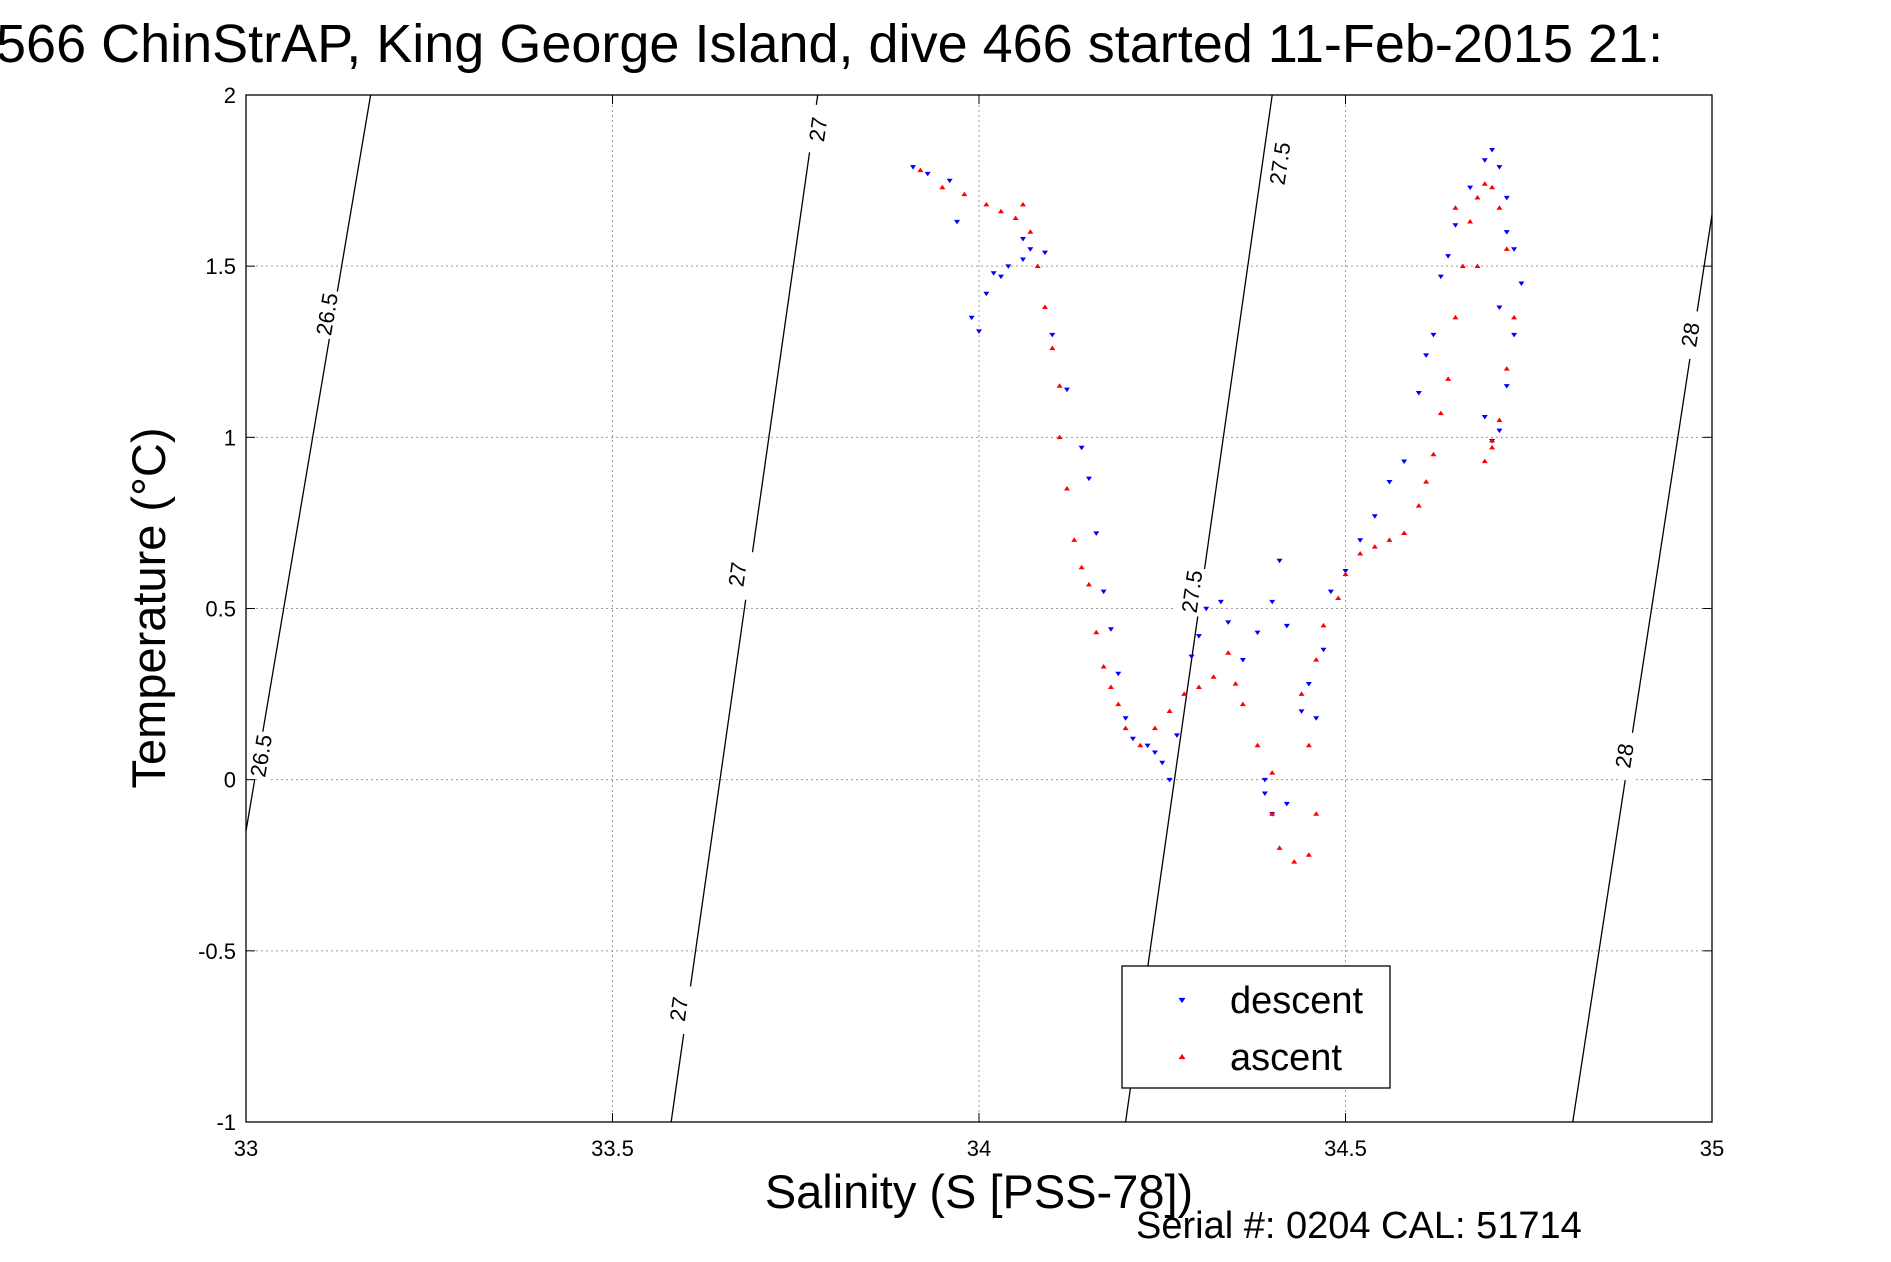 The width and height of the screenshot is (1891, 1262). Describe the element at coordinates (230, 437) in the screenshot. I see `y-tick-label: 1` at that location.